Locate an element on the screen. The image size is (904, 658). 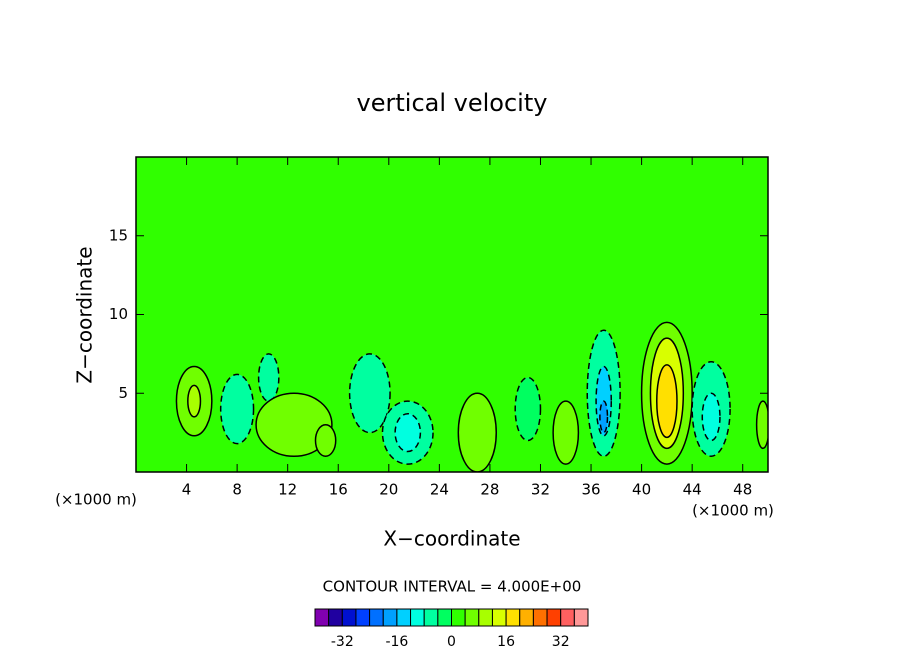
colorbar-label: 32 is located at coordinates (561, 642).